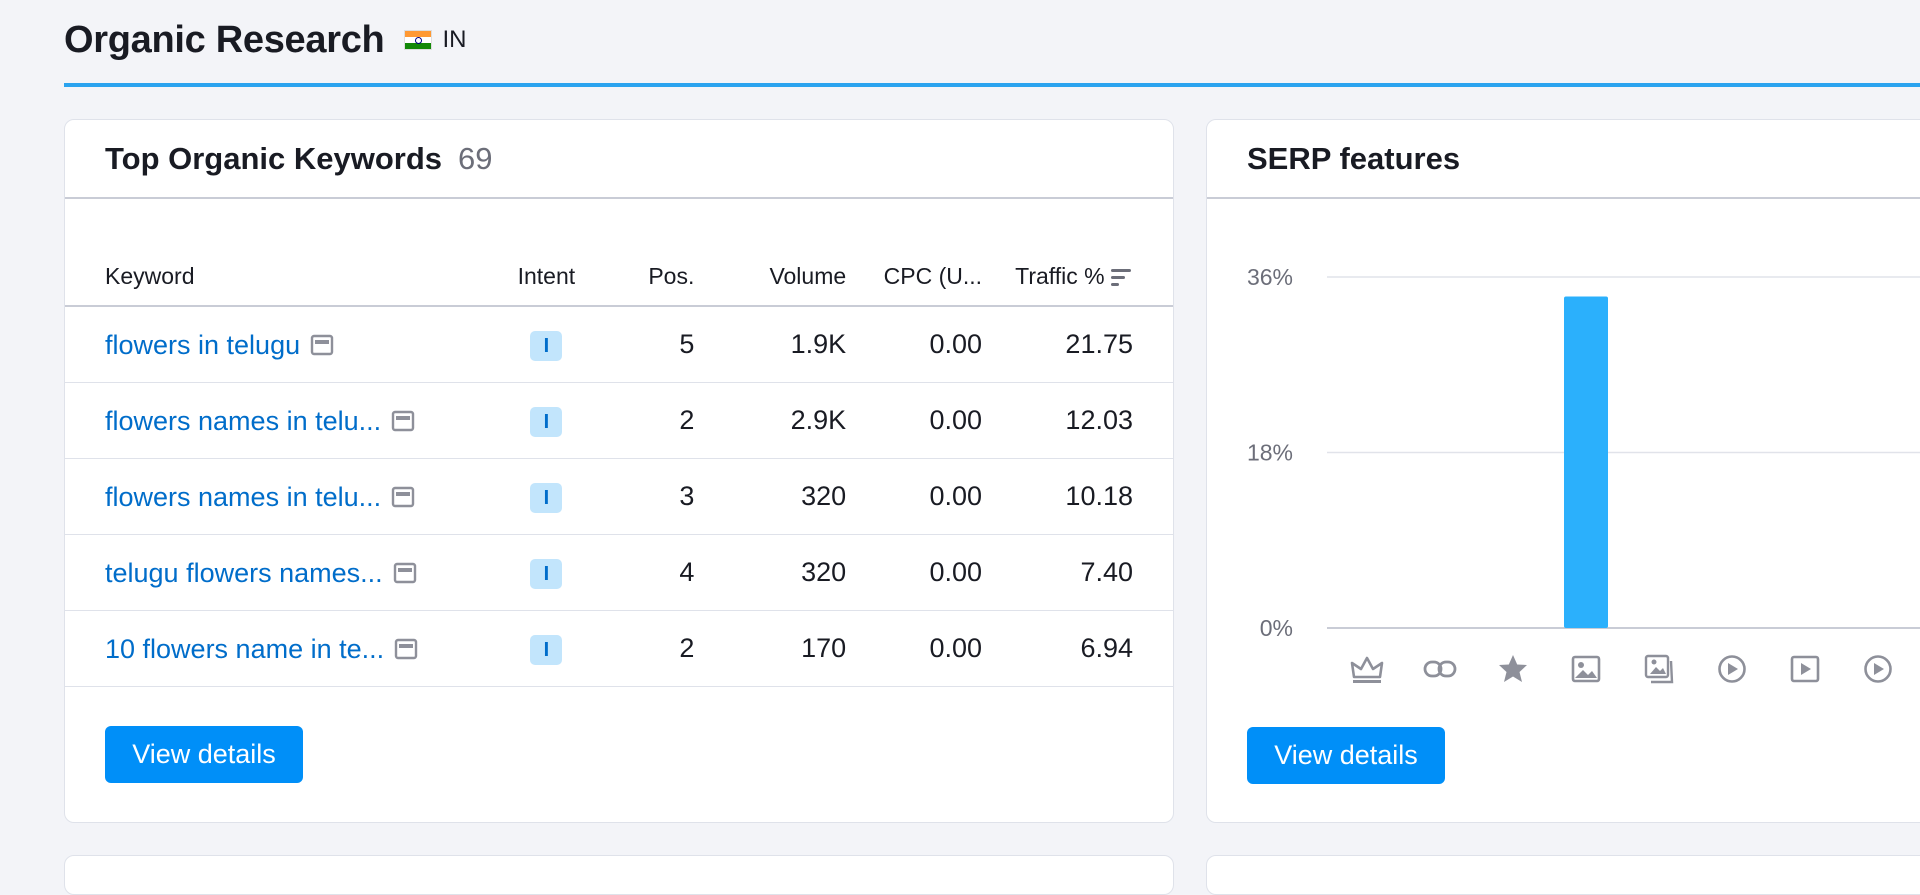 The width and height of the screenshot is (1920, 895). I want to click on traffic-cell: 6.94, so click(1077, 648).